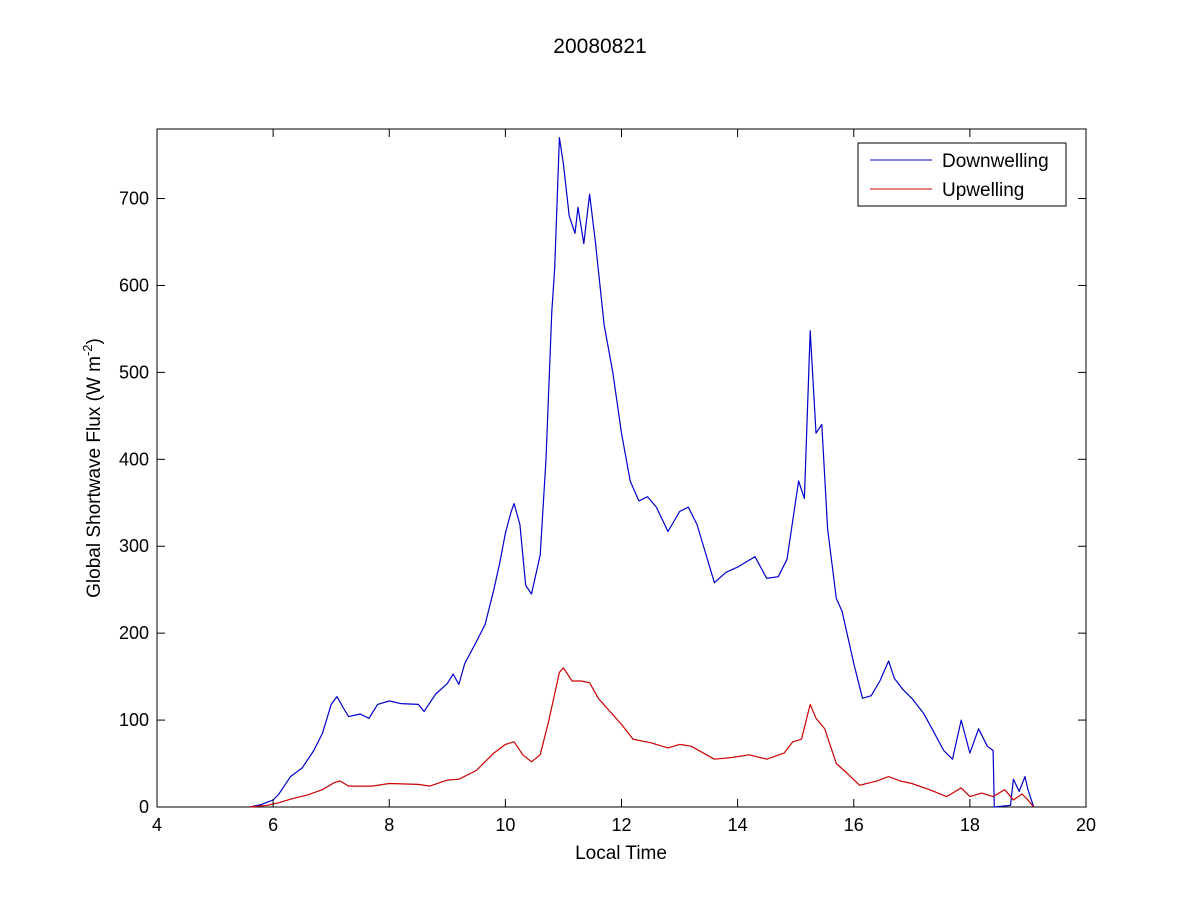 The height and width of the screenshot is (900, 1200). What do you see at coordinates (995, 161) in the screenshot?
I see `legend-label-downwelling: Downwelling` at bounding box center [995, 161].